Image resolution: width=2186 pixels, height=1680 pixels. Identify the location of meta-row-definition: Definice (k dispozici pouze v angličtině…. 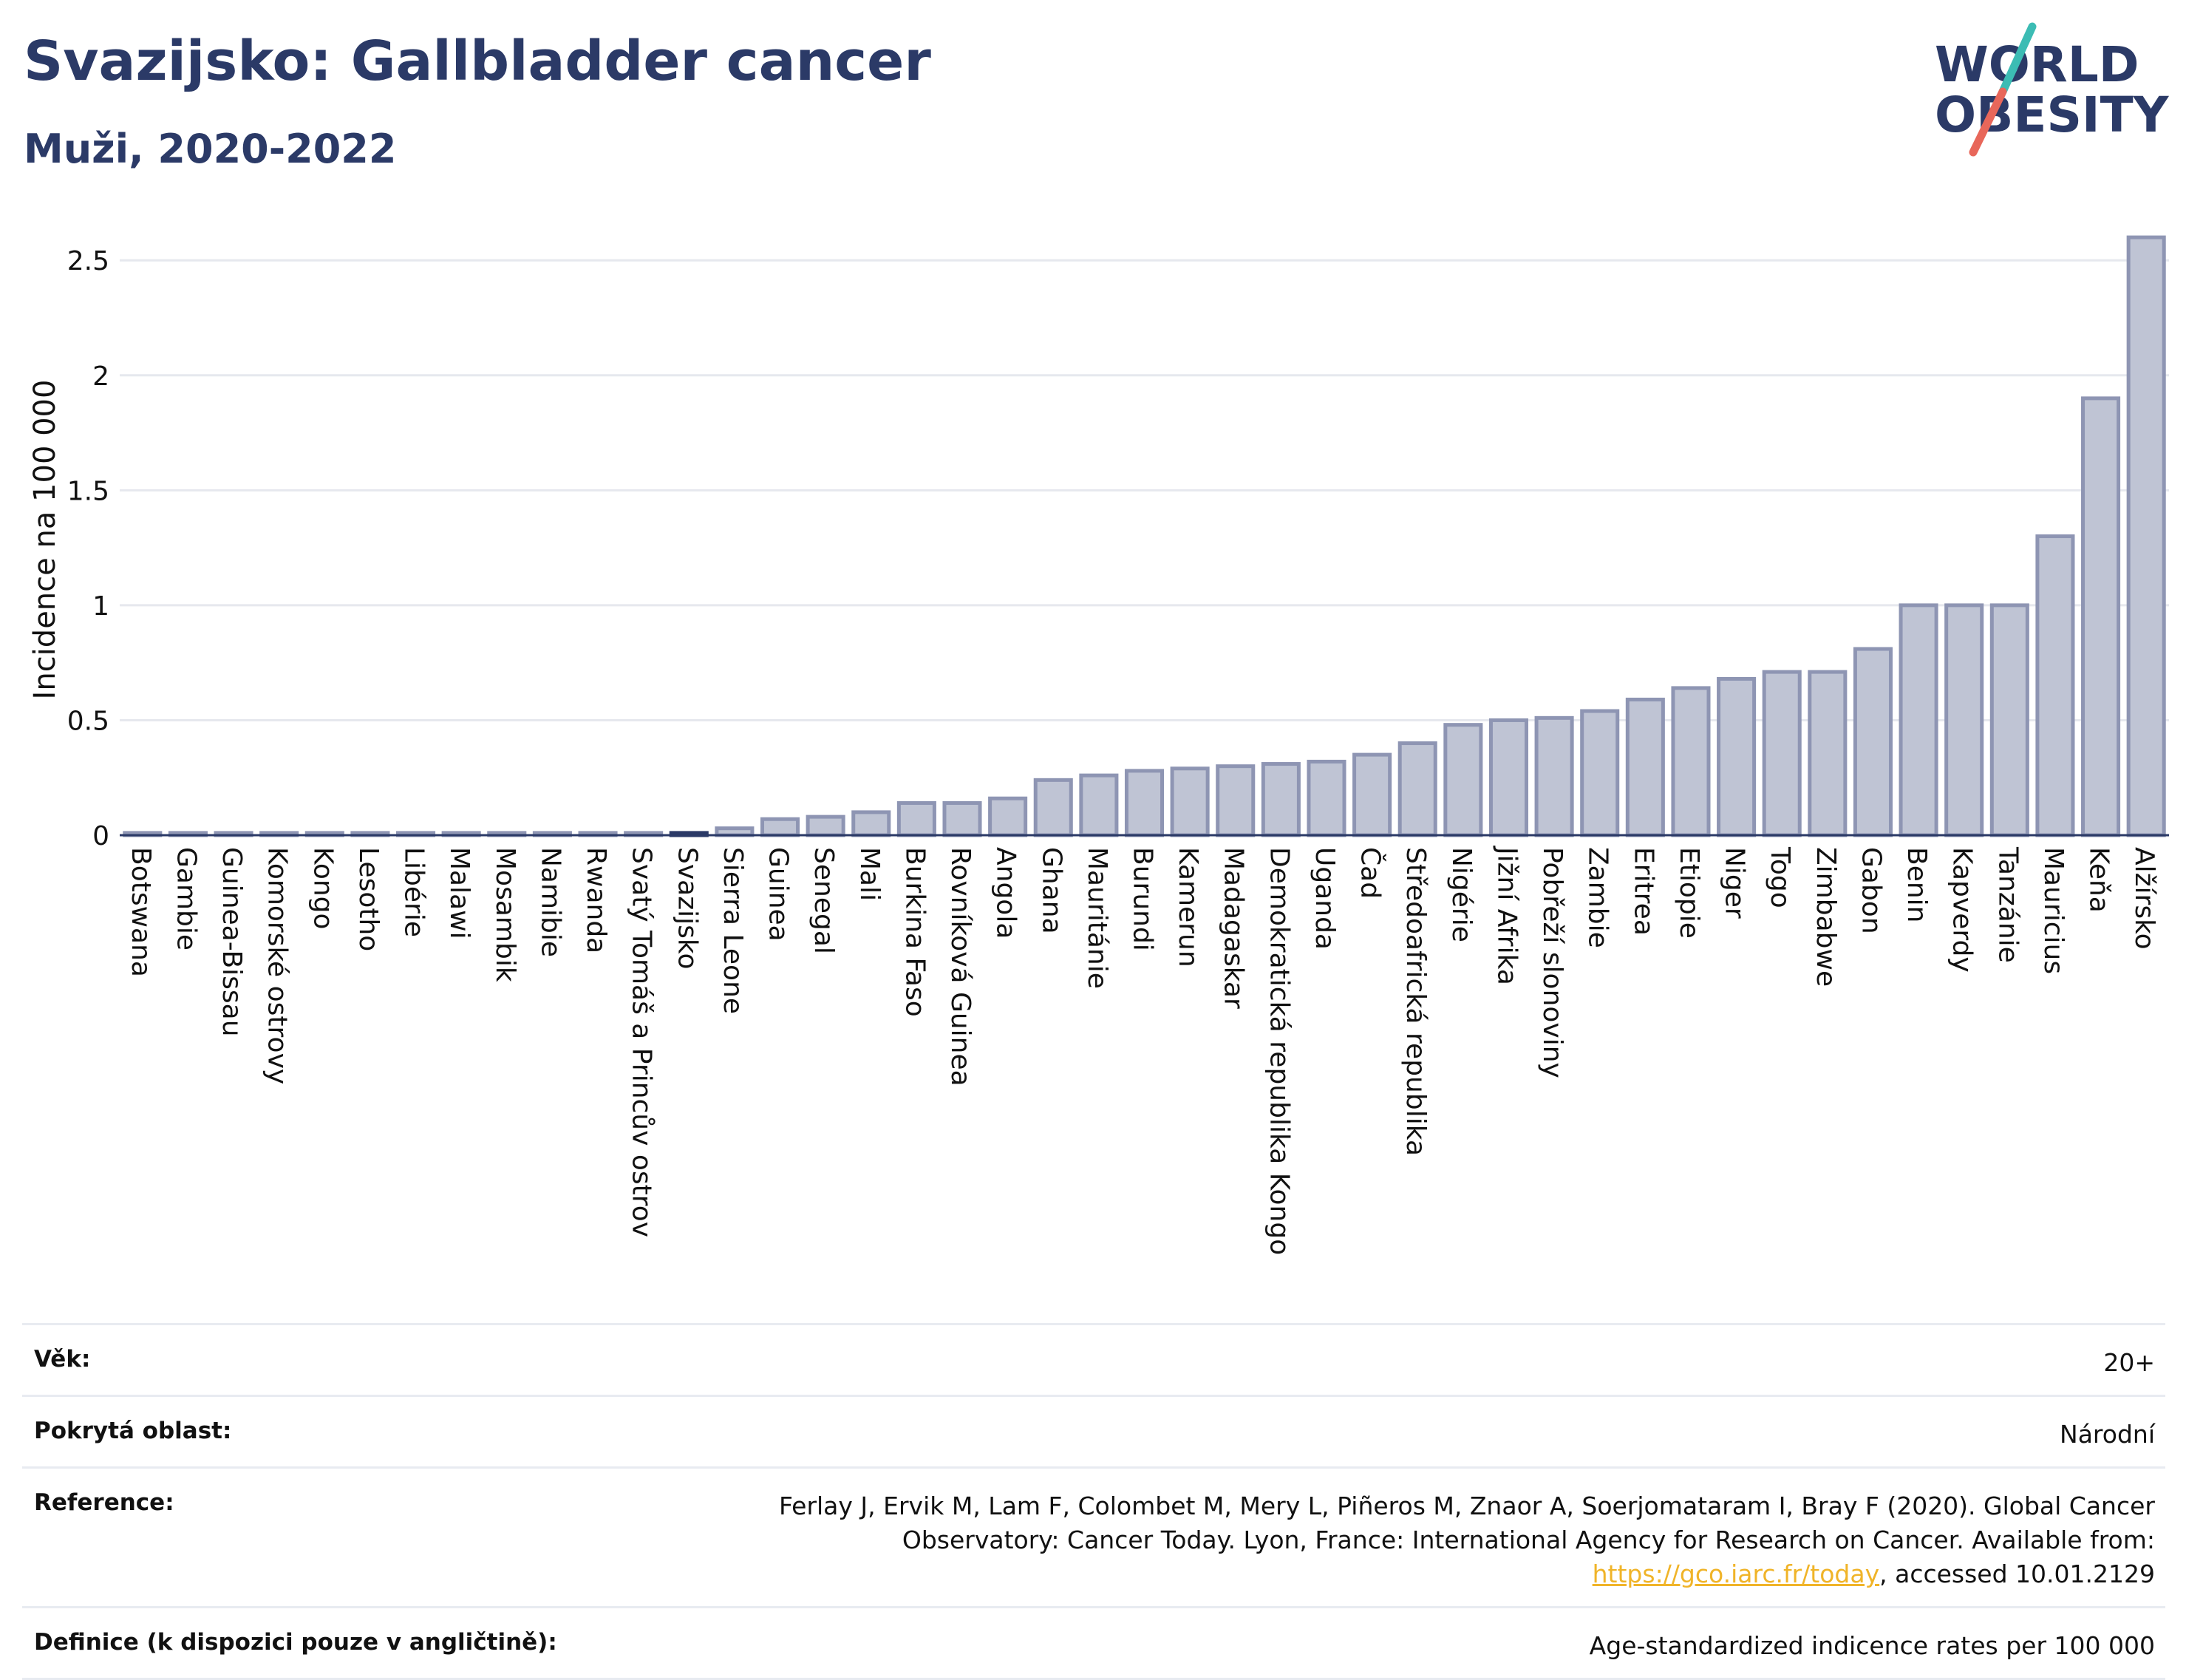
(1093, 1643).